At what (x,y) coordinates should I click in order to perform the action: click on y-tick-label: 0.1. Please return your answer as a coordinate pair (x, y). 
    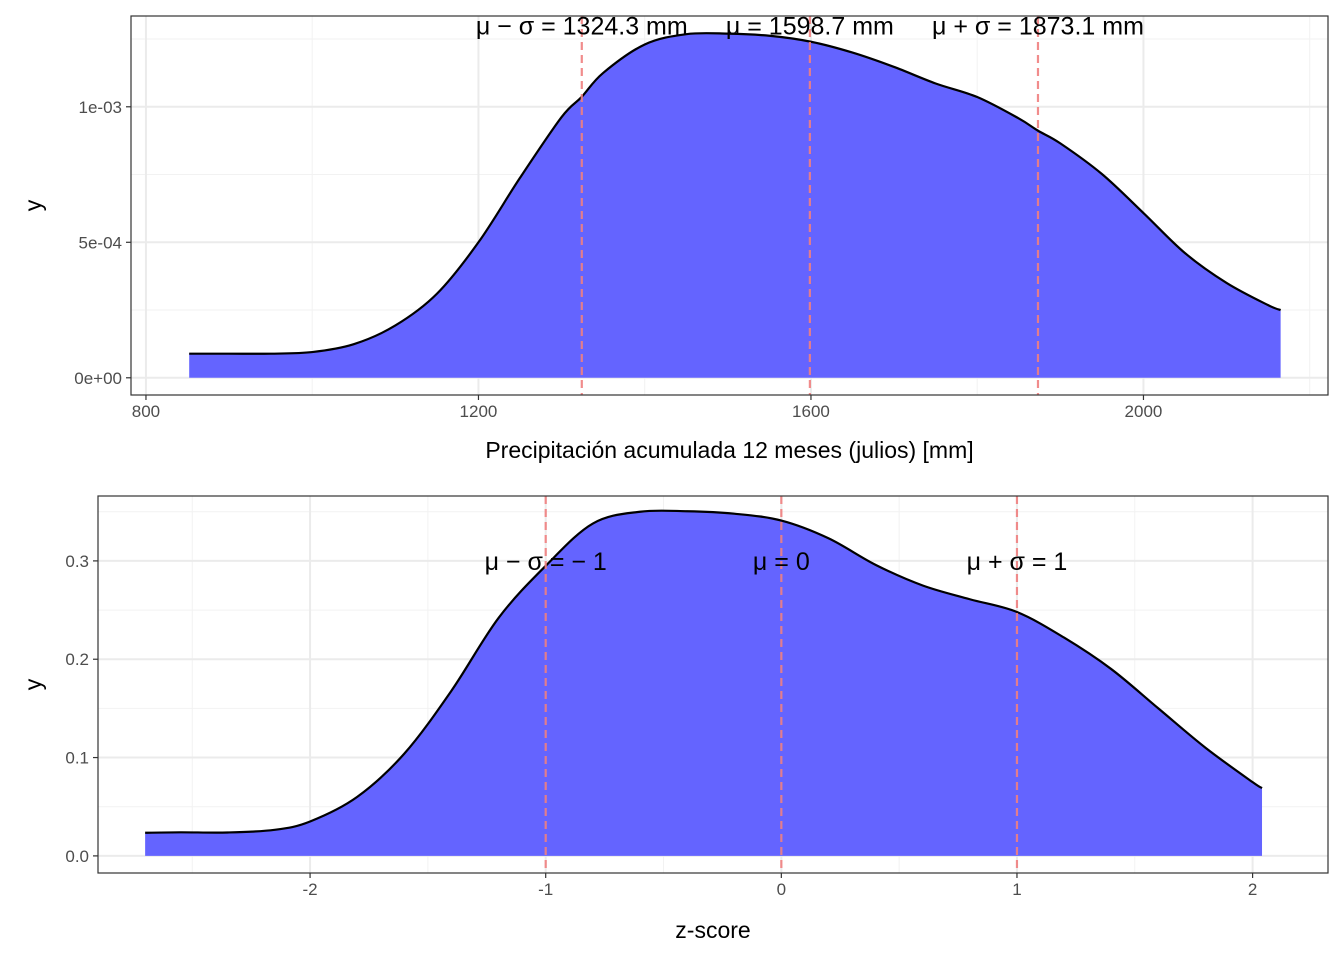
    Looking at the image, I should click on (77, 758).